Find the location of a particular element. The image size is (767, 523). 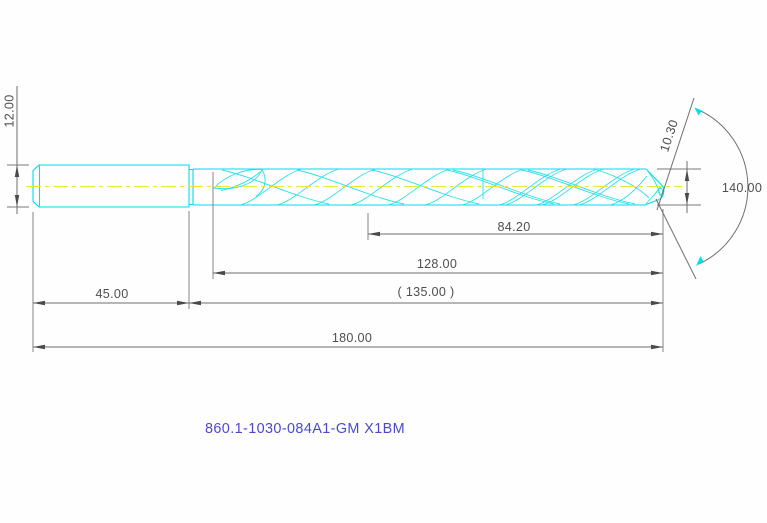

dim-text-12800: 128.00 is located at coordinates (437, 264).